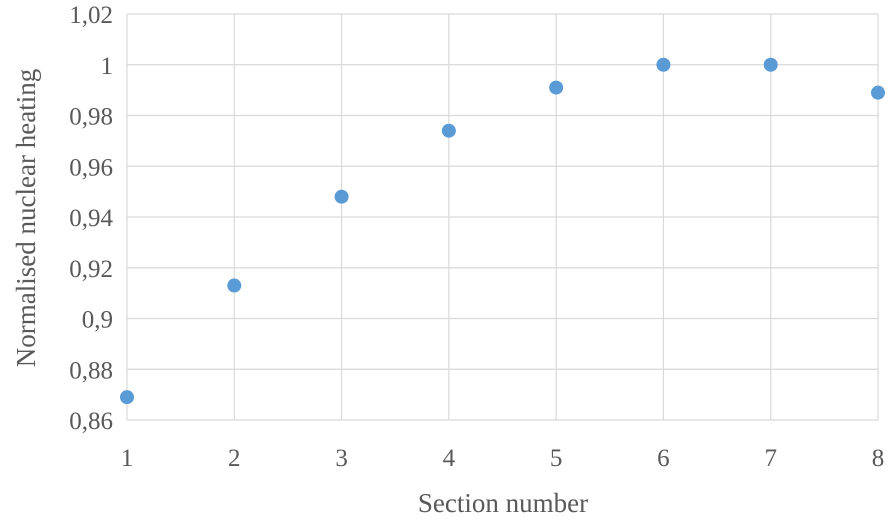 Image resolution: width=896 pixels, height=525 pixels. I want to click on x-axis-title: Section number, so click(503, 503).